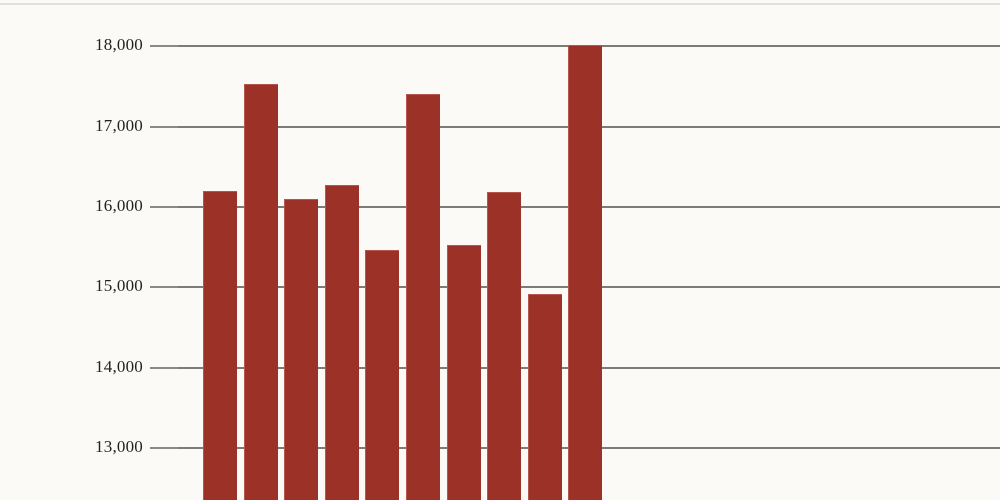 The height and width of the screenshot is (500, 1000). I want to click on y-tick-label-16000: 16,000, so click(119, 205).